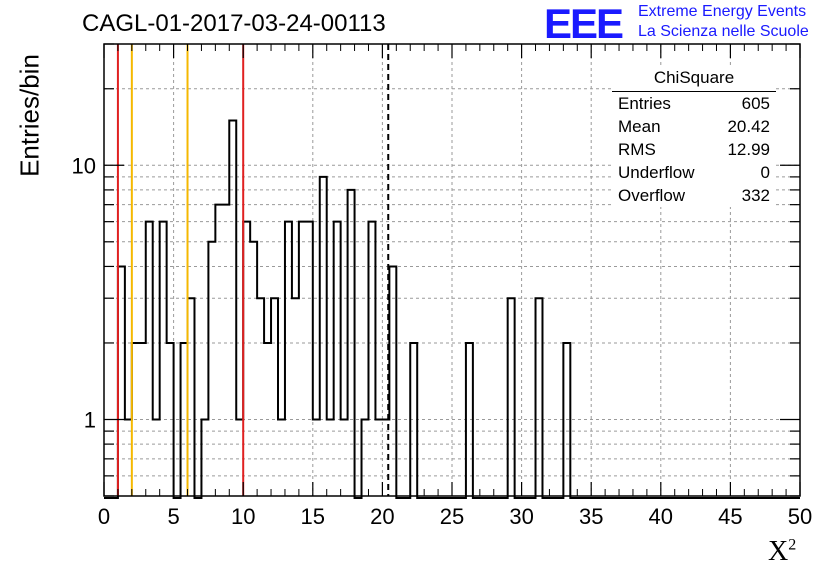 The width and height of the screenshot is (836, 572). Describe the element at coordinates (521, 516) in the screenshot. I see `x-tick-label: 30` at that location.